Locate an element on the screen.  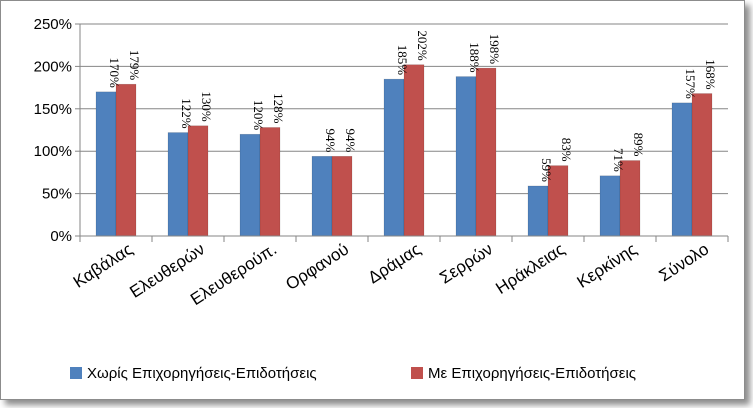
bar-value-label: 89% is located at coordinates (638, 145).